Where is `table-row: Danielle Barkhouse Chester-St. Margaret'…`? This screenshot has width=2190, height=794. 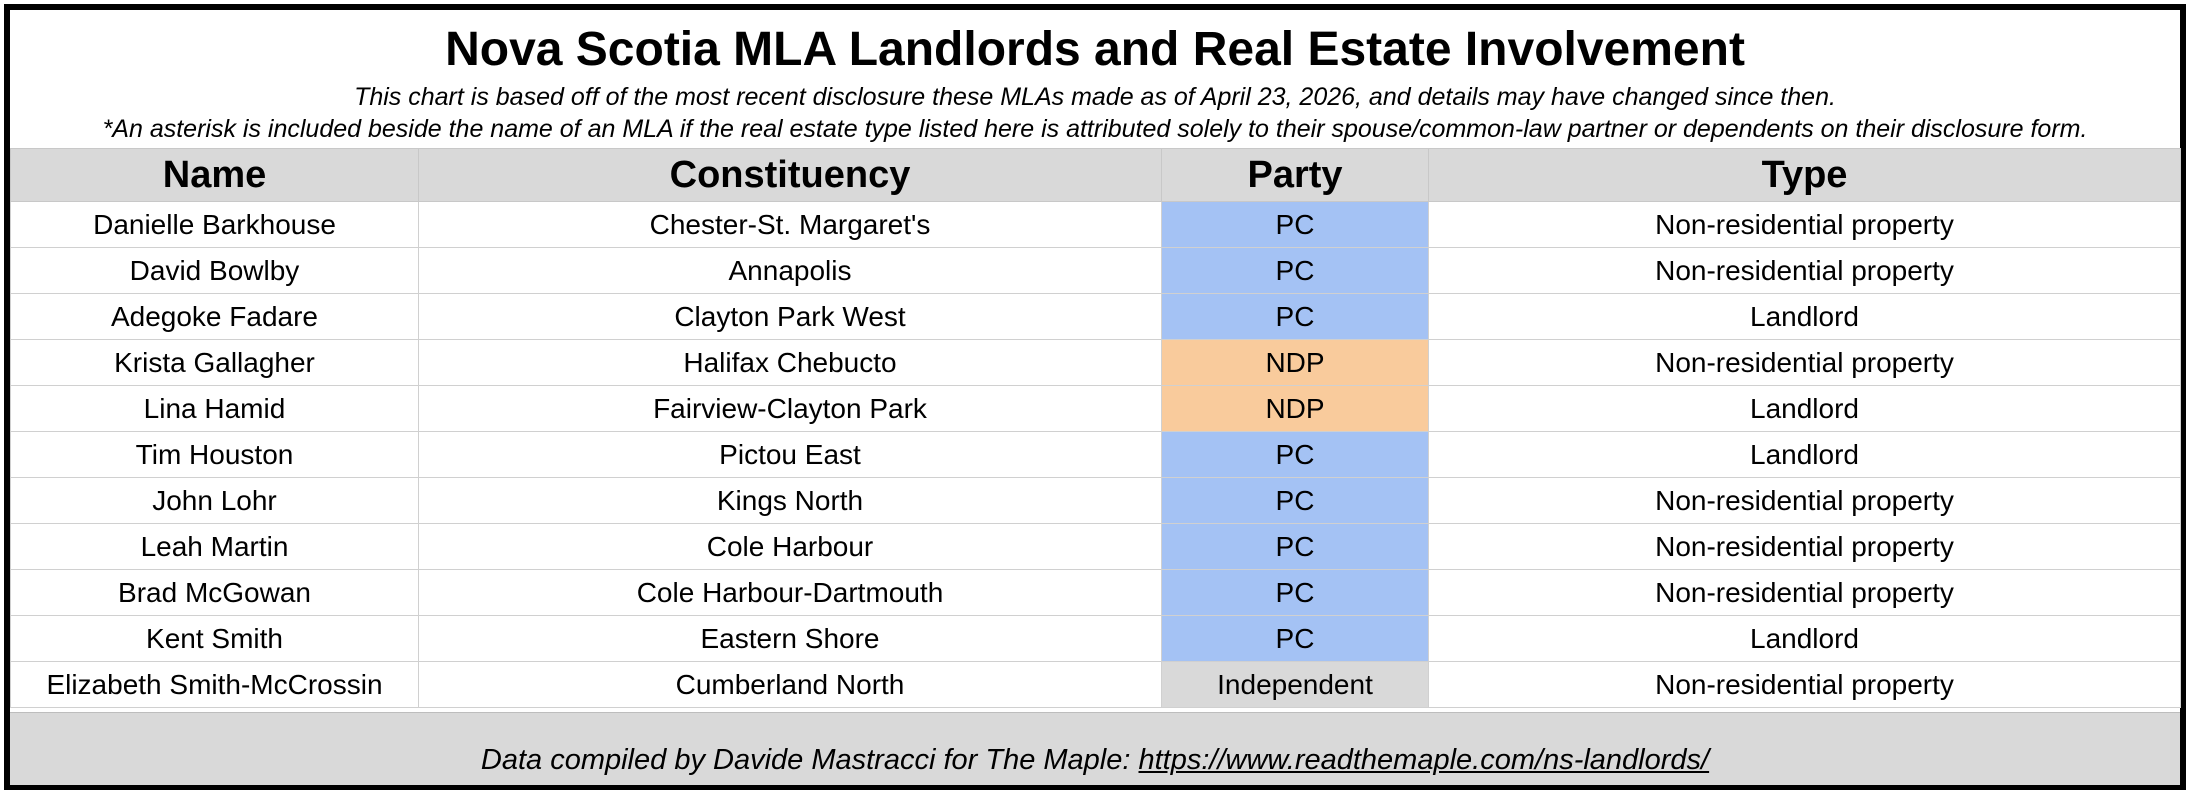 table-row: Danielle Barkhouse Chester-St. Margaret'… is located at coordinates (1095, 224).